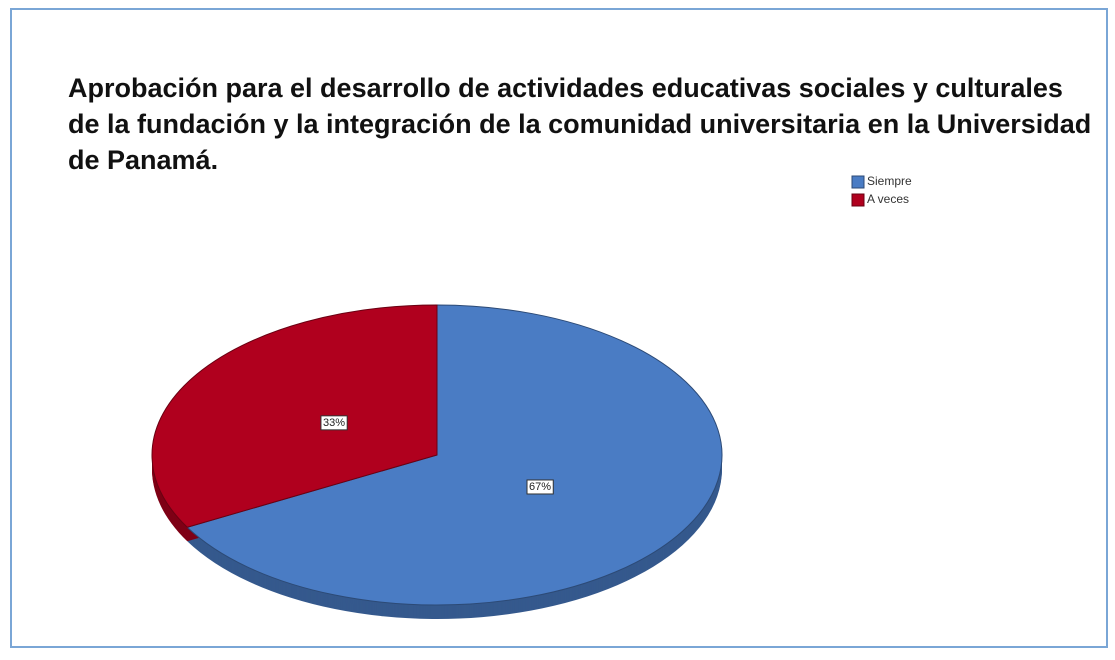 This screenshot has width=1115, height=660. I want to click on data-label: 67%, so click(540, 487).